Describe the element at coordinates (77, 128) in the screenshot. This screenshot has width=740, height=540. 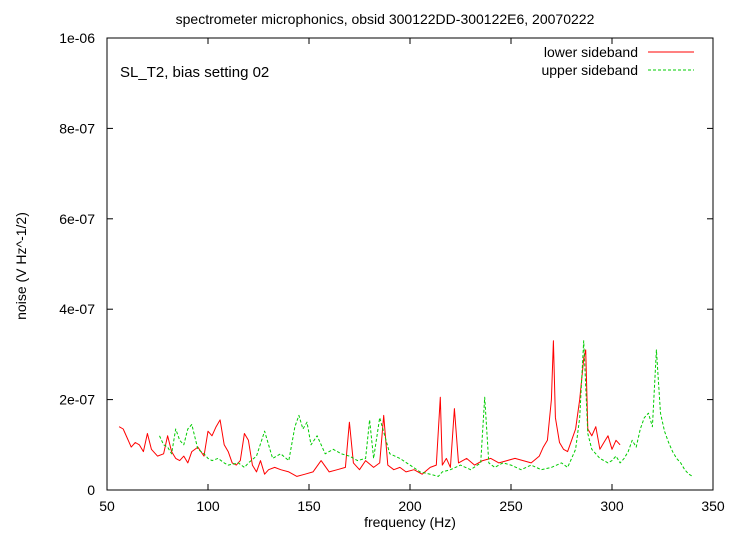
I see `y-tick-label: 8e-07` at that location.